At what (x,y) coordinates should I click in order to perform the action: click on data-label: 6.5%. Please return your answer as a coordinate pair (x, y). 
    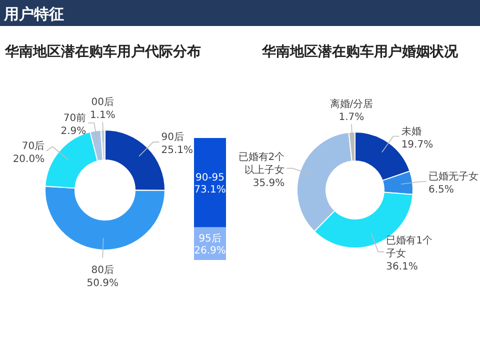
    Looking at the image, I should click on (441, 190).